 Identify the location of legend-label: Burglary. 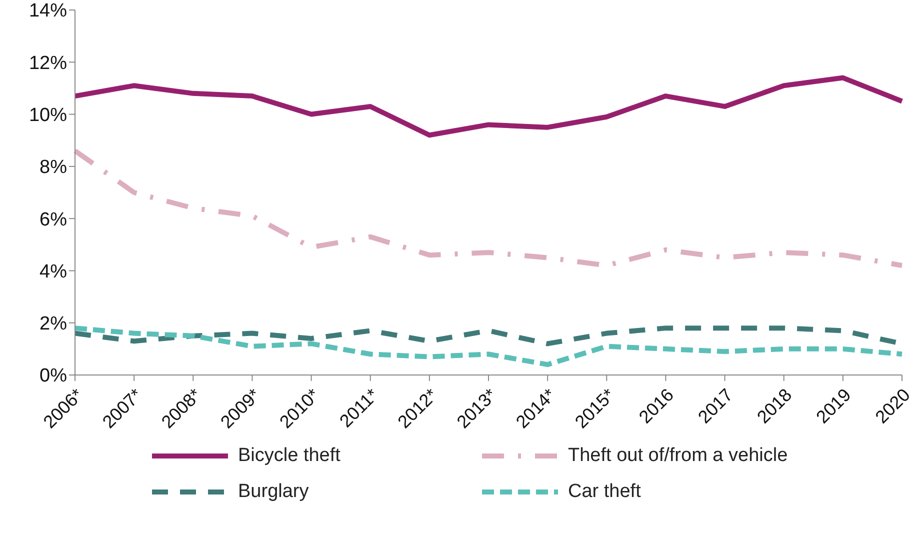
(273, 492).